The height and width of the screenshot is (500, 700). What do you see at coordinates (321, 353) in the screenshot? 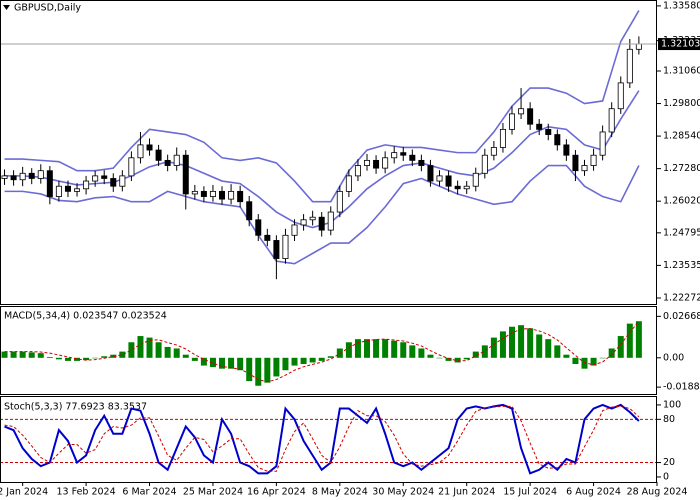
I see `macd-area` at bounding box center [321, 353].